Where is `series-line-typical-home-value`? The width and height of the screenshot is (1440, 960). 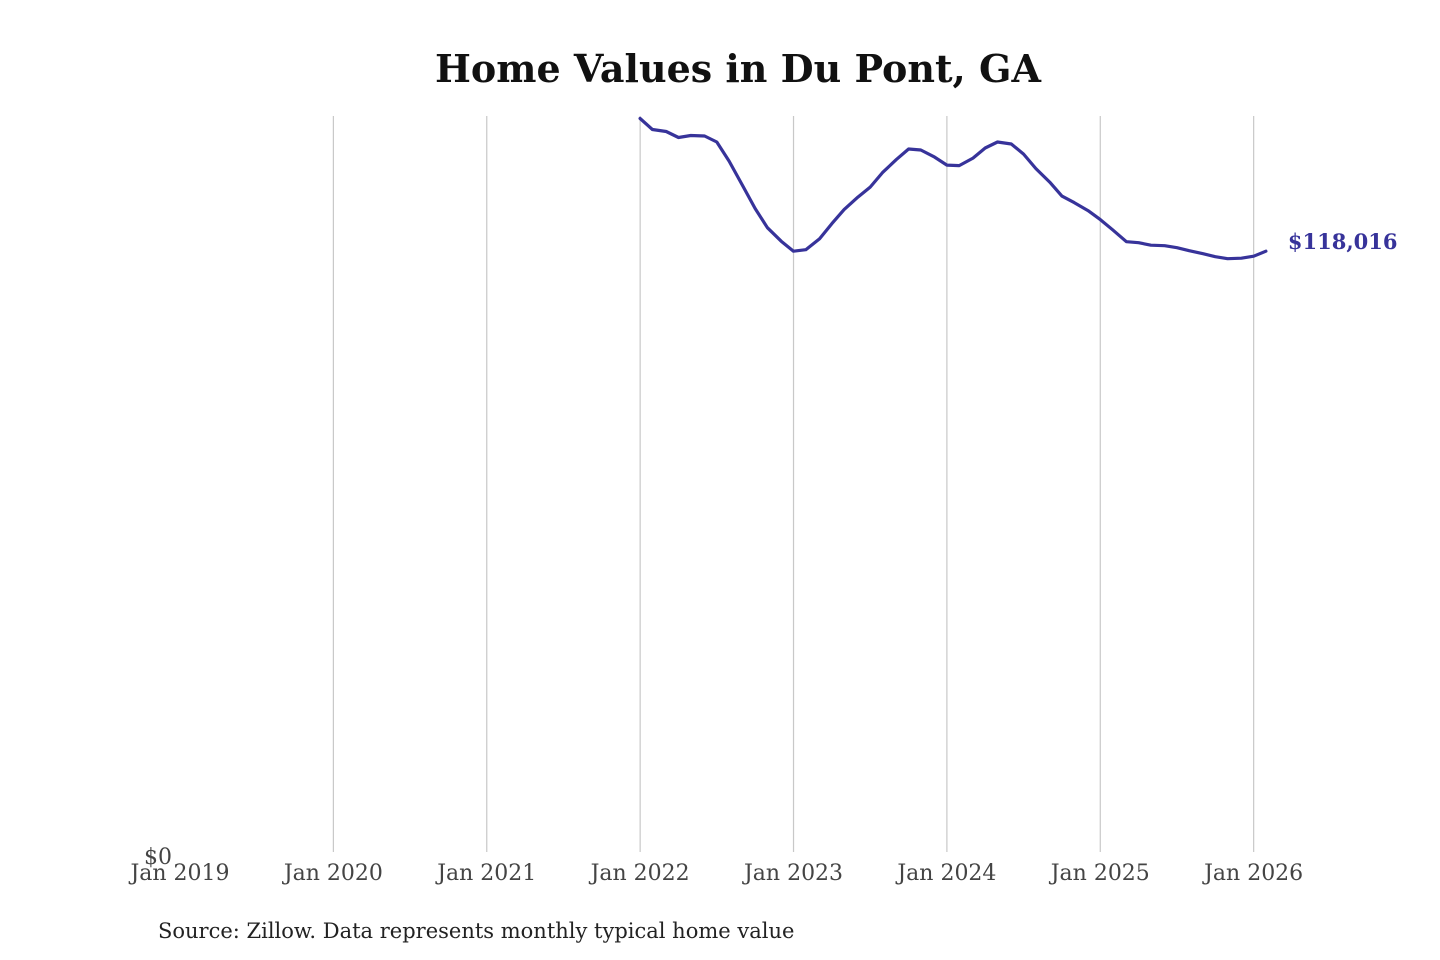
series-line-typical-home-value is located at coordinates (953, 188).